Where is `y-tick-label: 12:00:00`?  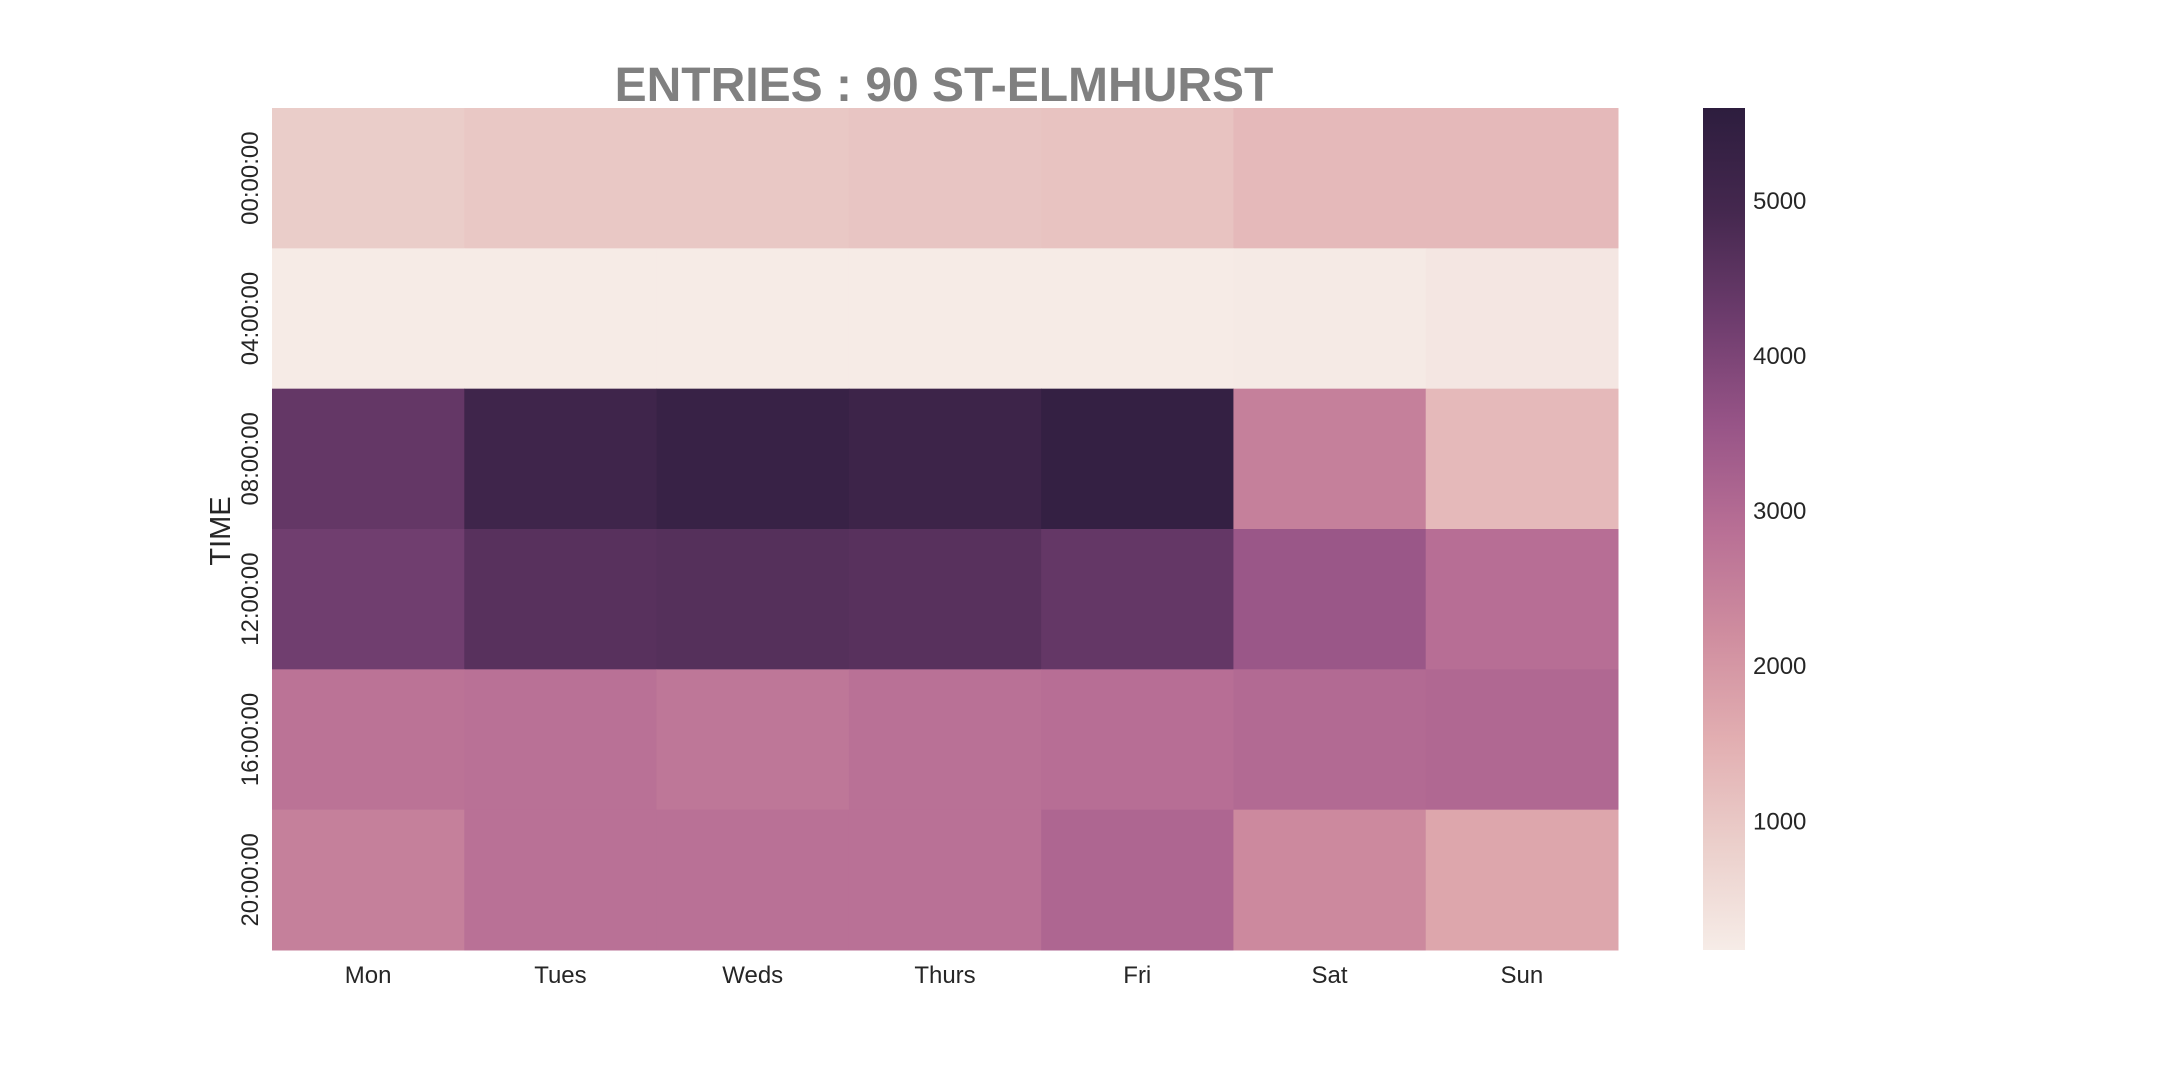 y-tick-label: 12:00:00 is located at coordinates (250, 598).